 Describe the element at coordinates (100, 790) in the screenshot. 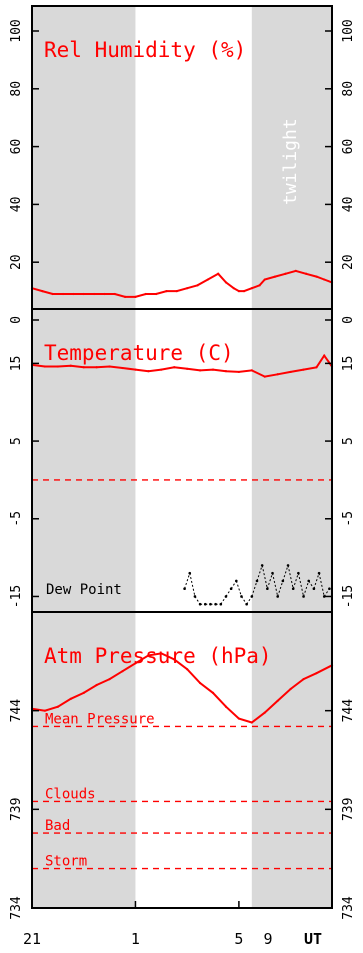

I see `panel-labels: Mean Pressure Clouds Bad Storm` at that location.